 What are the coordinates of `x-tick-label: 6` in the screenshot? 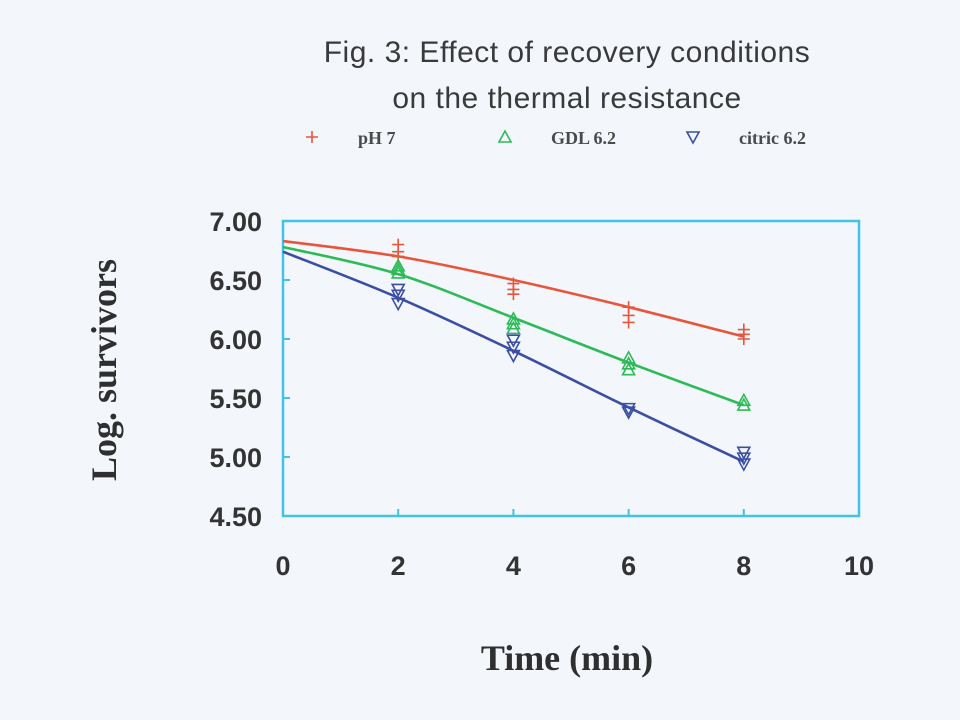 It's located at (628, 566).